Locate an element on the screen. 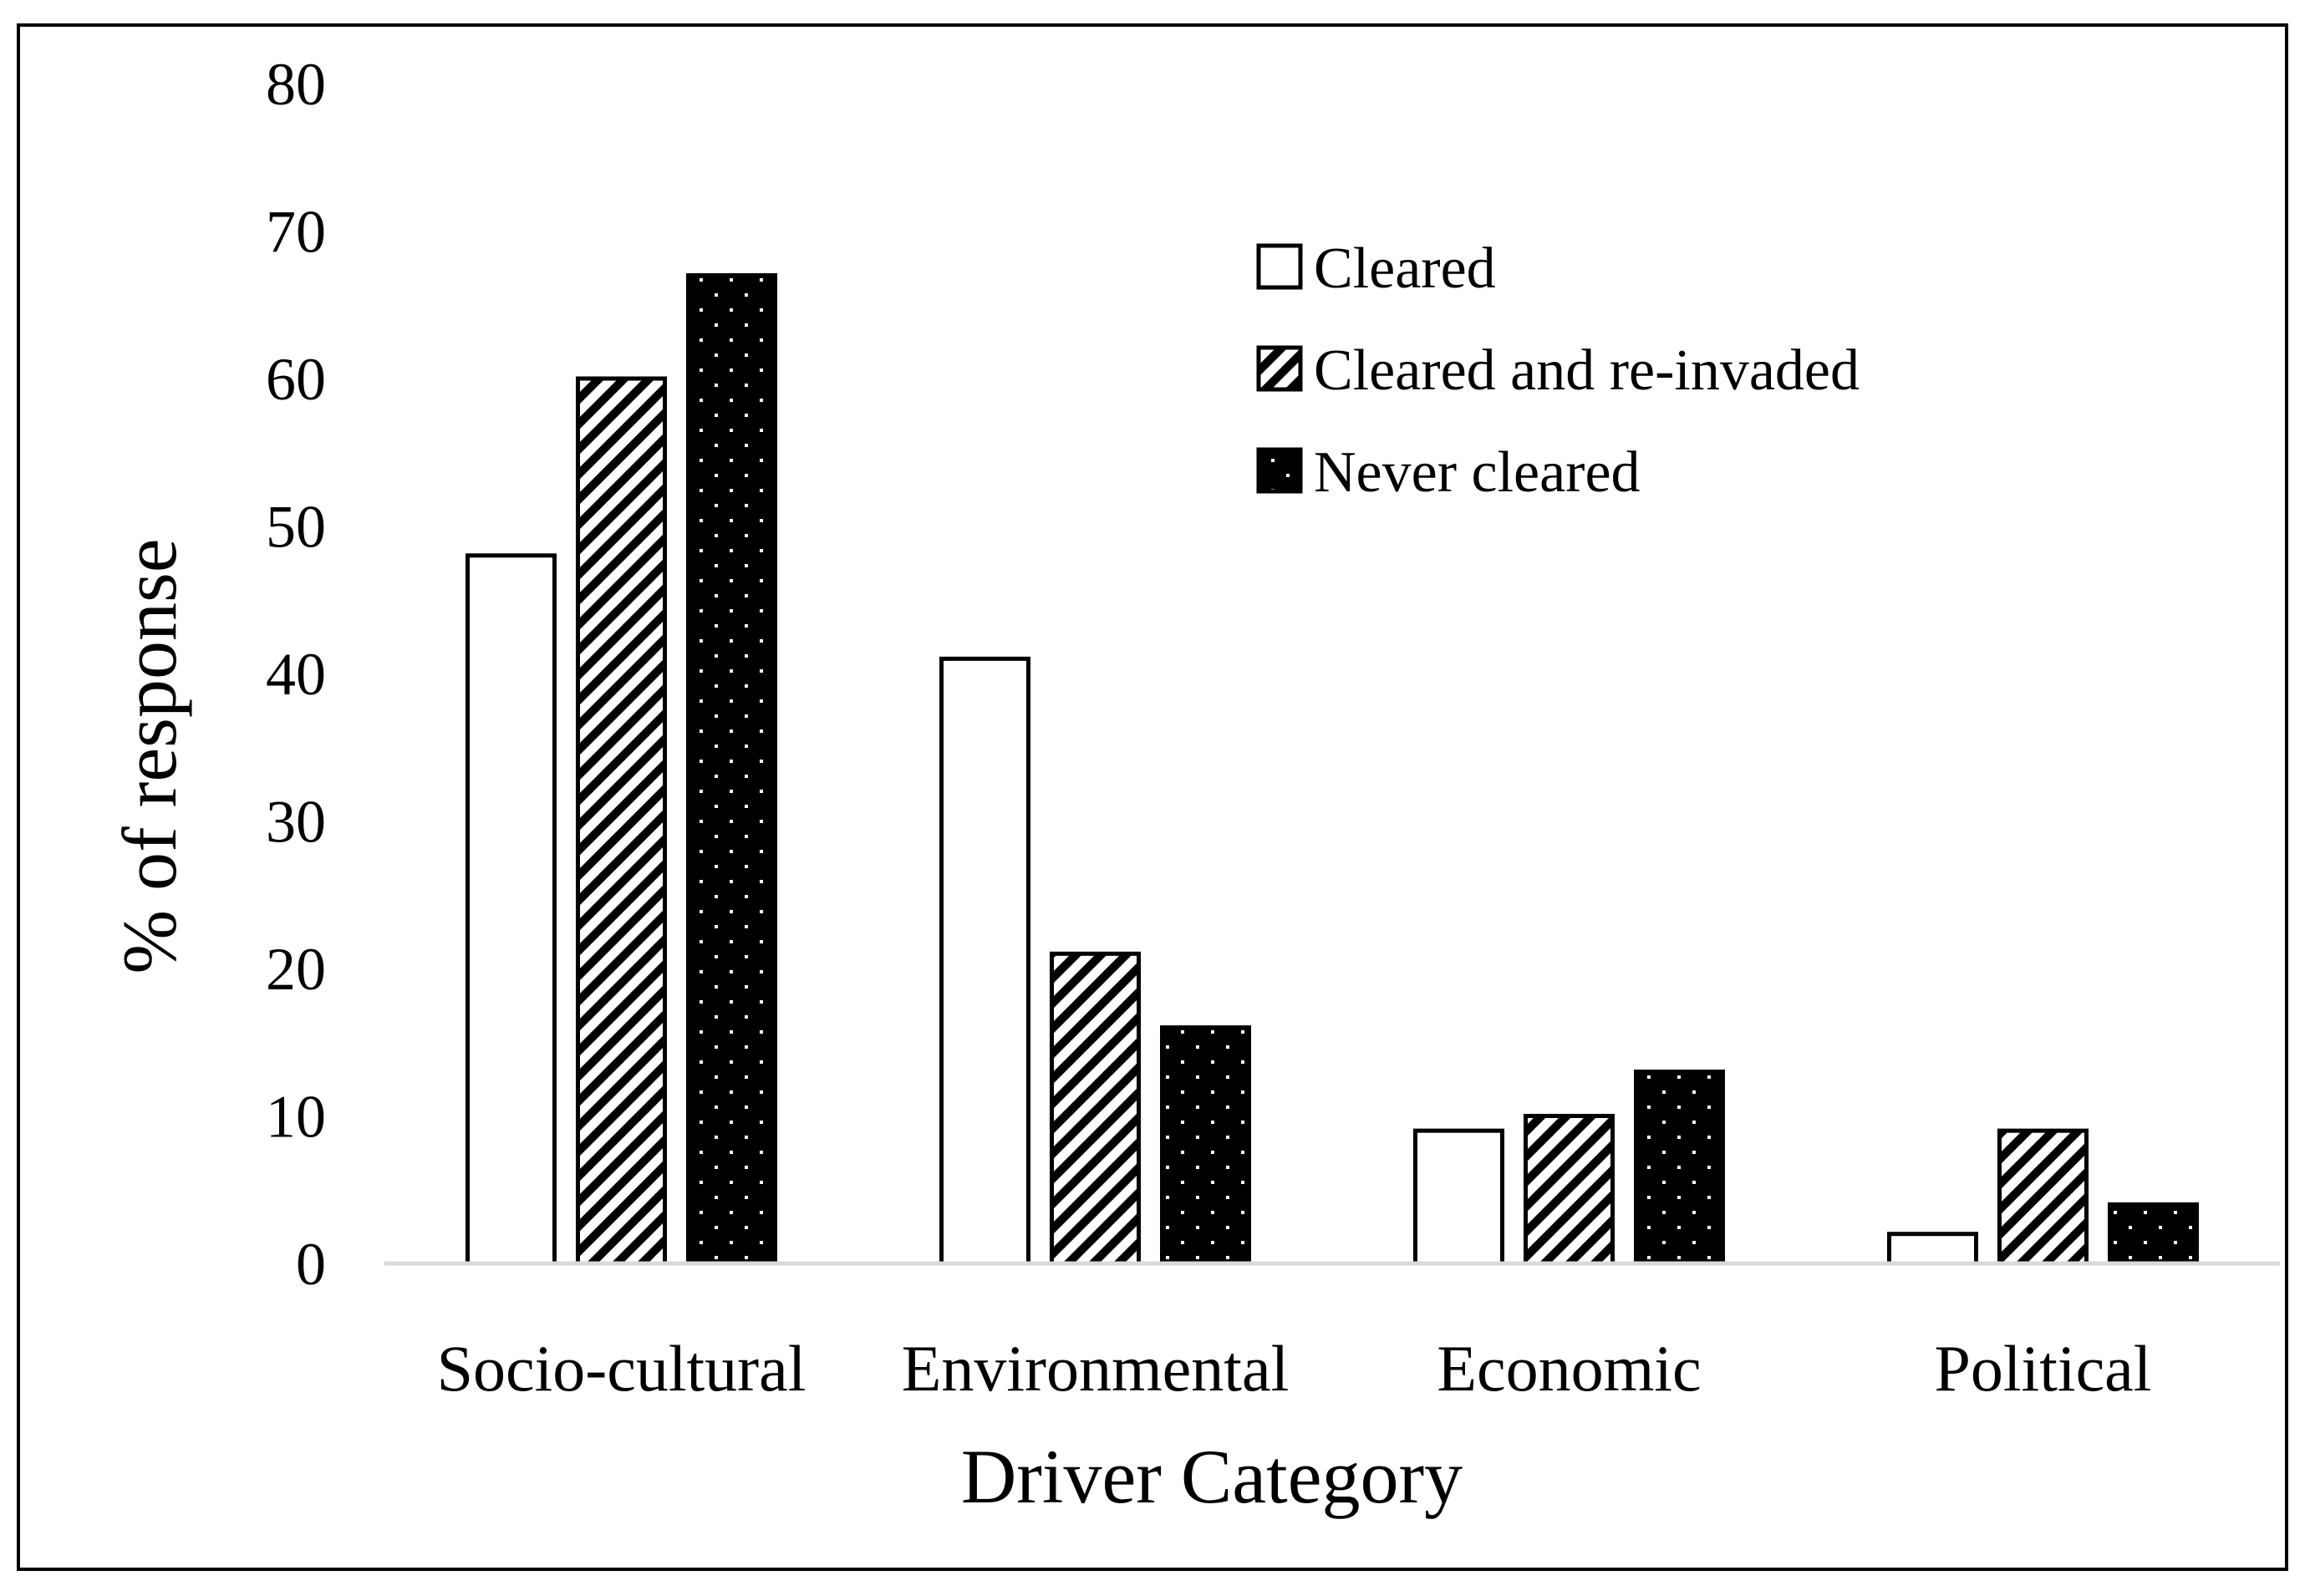 This screenshot has width=2310, height=1596. legend-swatch-cleared is located at coordinates (1279, 266).